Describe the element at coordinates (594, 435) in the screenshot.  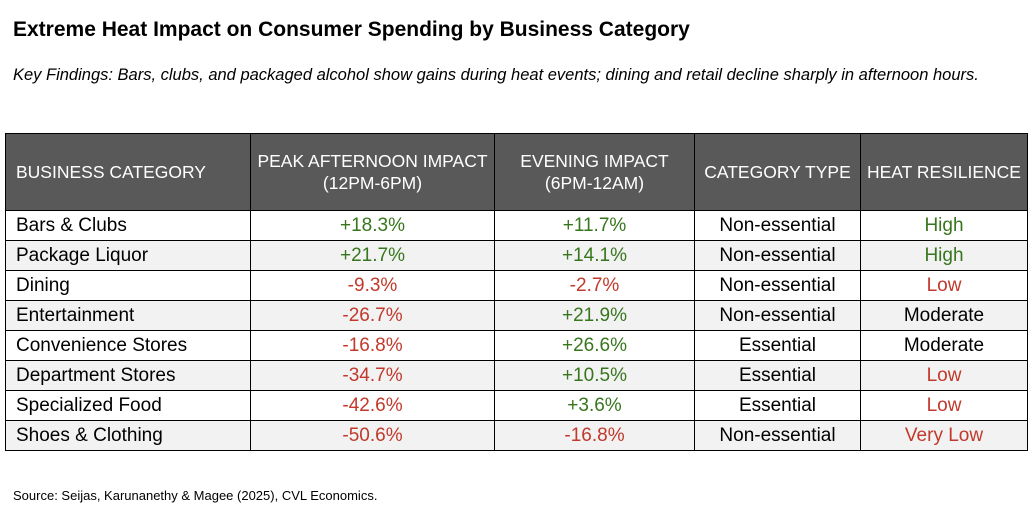
I see `cell-evening-impact: -16.8%` at that location.